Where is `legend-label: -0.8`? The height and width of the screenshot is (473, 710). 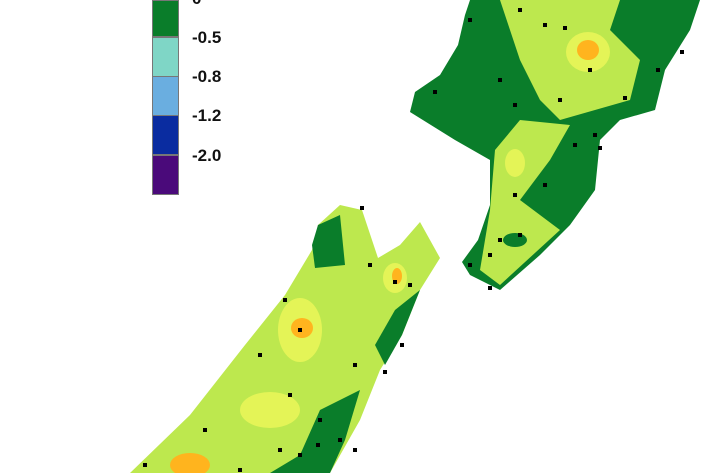 legend-label: -0.8 is located at coordinates (207, 76).